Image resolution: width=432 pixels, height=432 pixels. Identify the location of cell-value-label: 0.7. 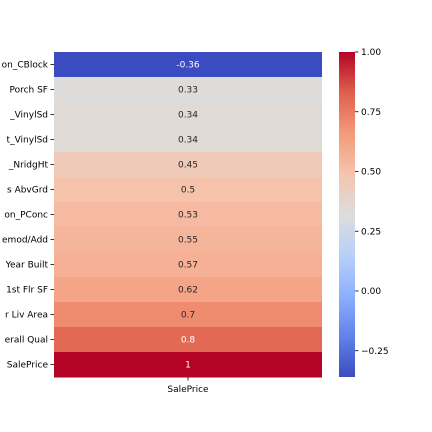
(188, 316).